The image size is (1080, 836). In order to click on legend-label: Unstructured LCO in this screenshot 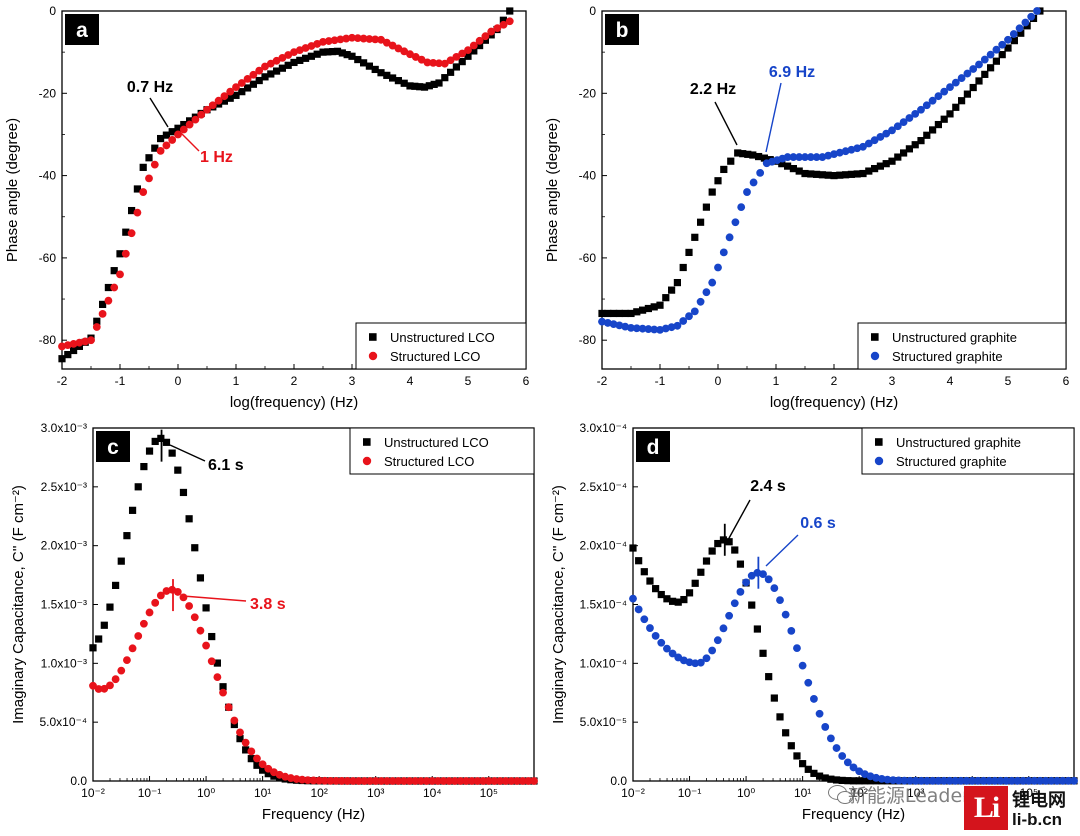, I will do `click(442, 337)`.